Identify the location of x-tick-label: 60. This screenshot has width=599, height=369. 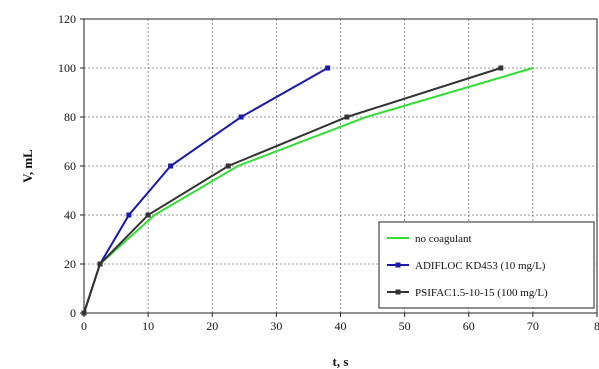
(469, 326).